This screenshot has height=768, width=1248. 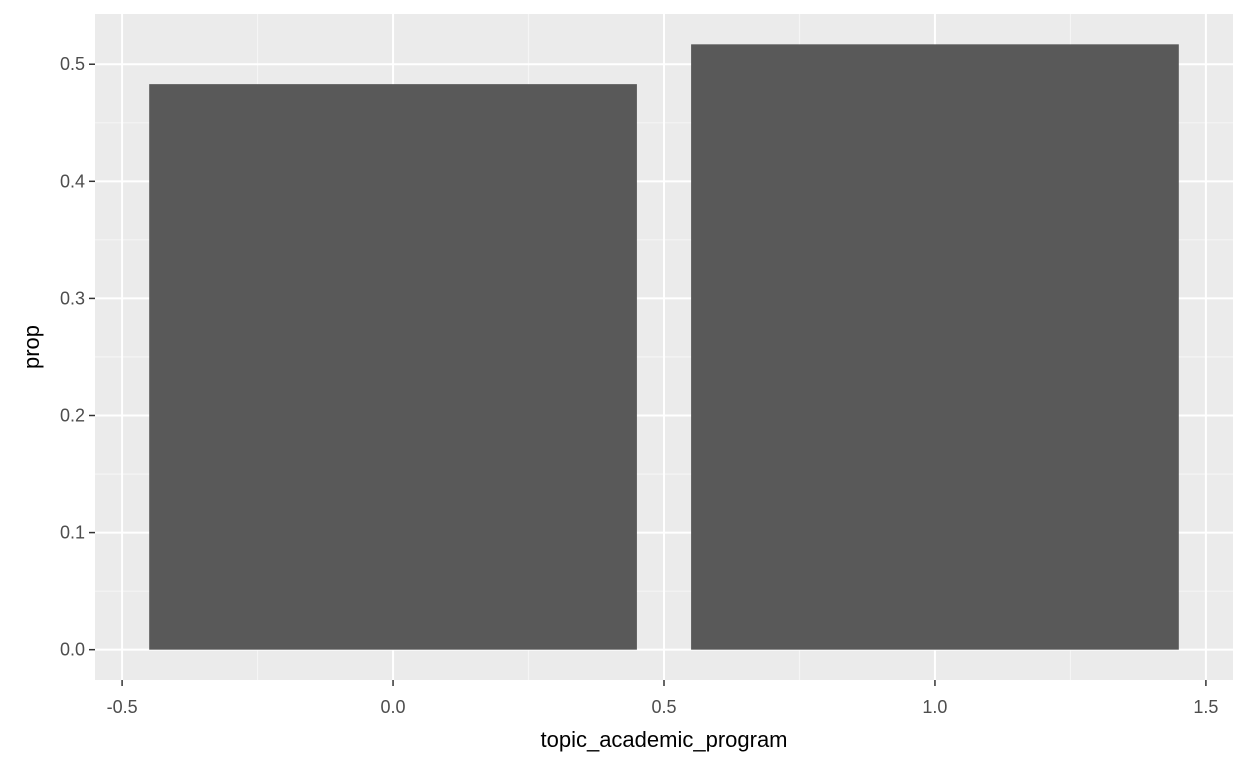 What do you see at coordinates (72, 181) in the screenshot?
I see `y-tick-label: 0.4` at bounding box center [72, 181].